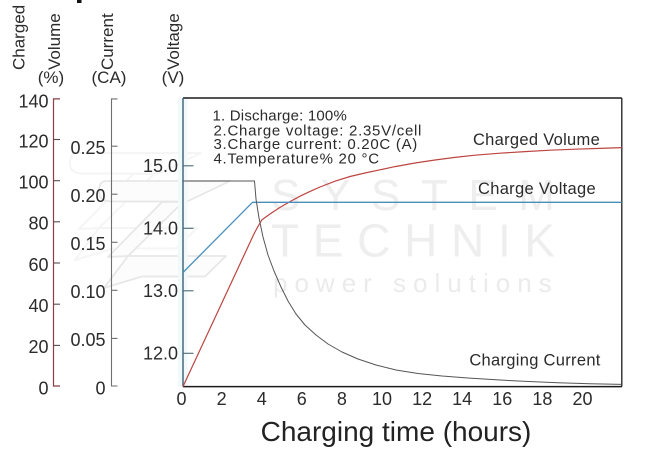 The width and height of the screenshot is (649, 453). Describe the element at coordinates (302, 399) in the screenshot. I see `svg-text: 6` at that location.